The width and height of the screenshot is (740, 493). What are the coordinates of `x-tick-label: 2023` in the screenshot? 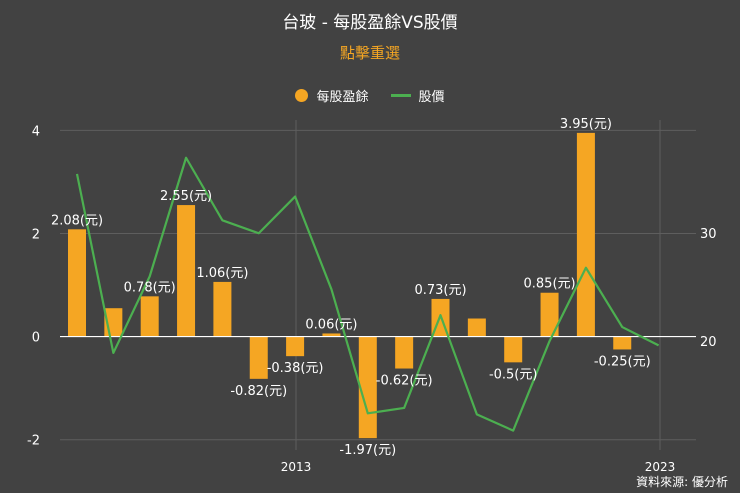 It's located at (660, 467).